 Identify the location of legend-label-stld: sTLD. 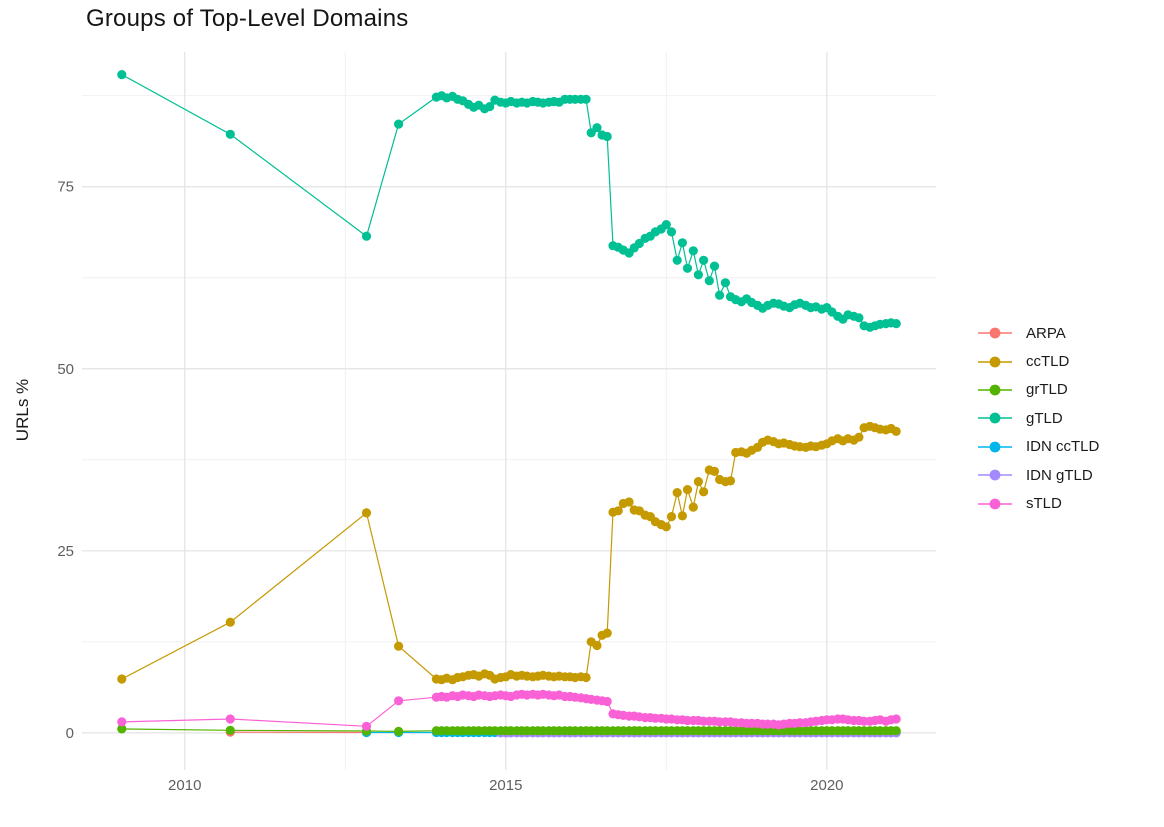
(1044, 504).